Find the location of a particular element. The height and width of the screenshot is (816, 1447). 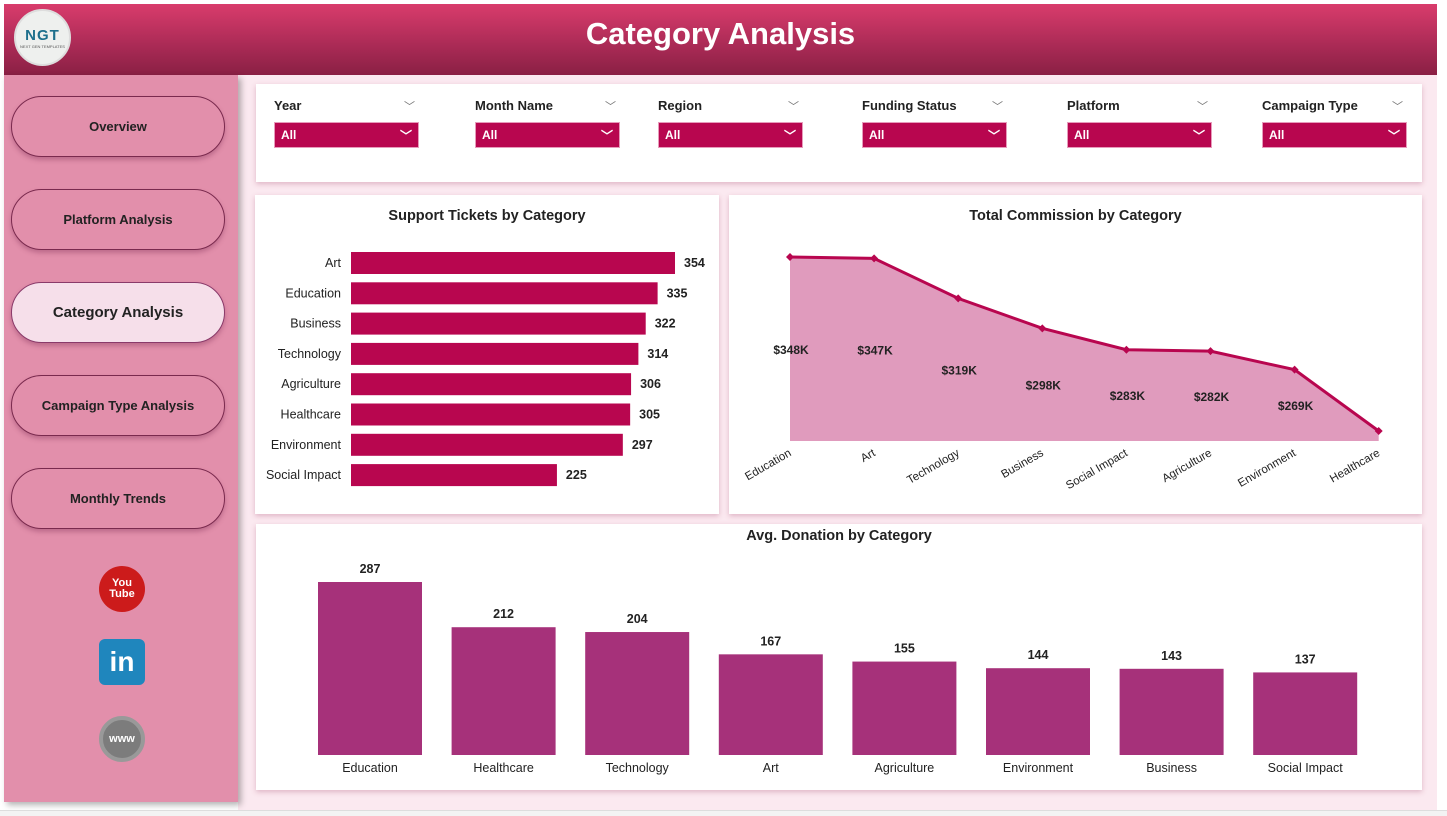

data-label: 143 is located at coordinates (1171, 656).